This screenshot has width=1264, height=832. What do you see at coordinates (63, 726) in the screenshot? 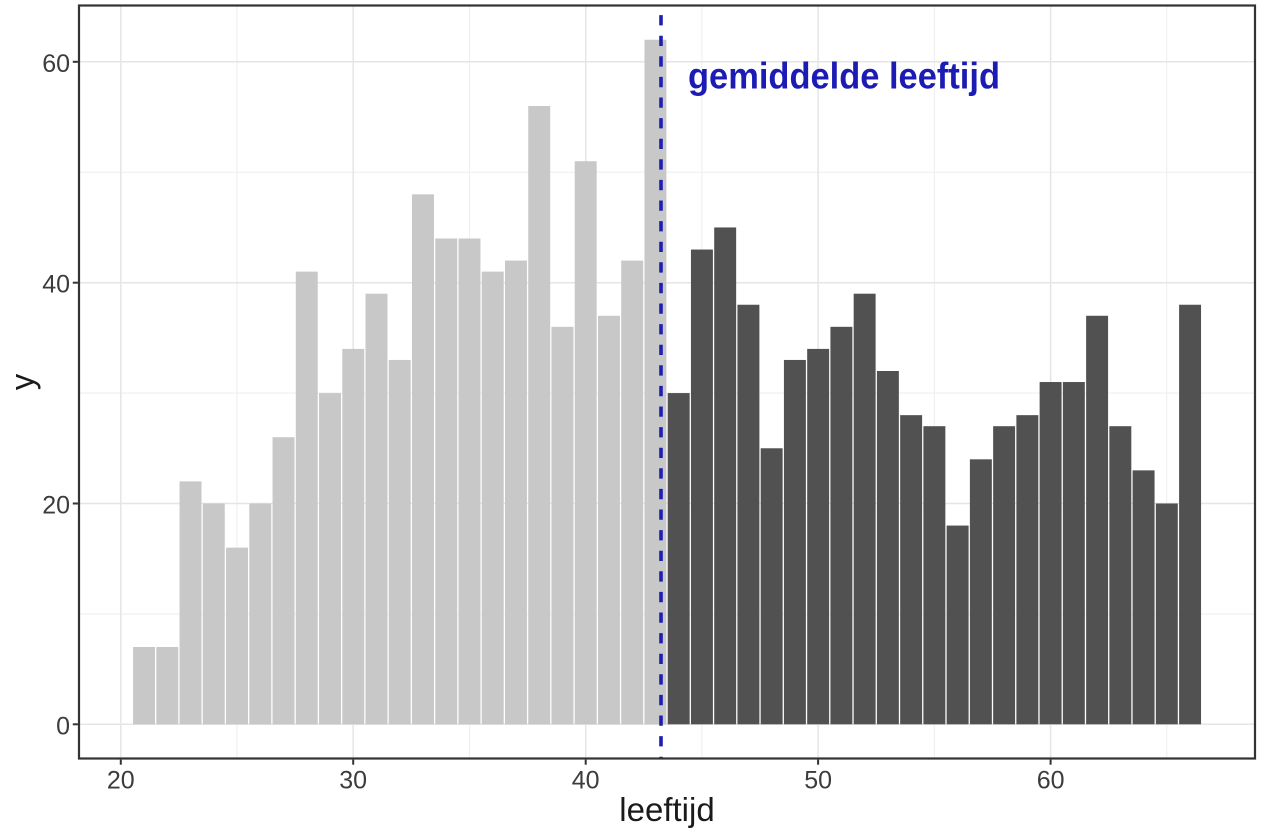
I see `svg-text: 0` at bounding box center [63, 726].